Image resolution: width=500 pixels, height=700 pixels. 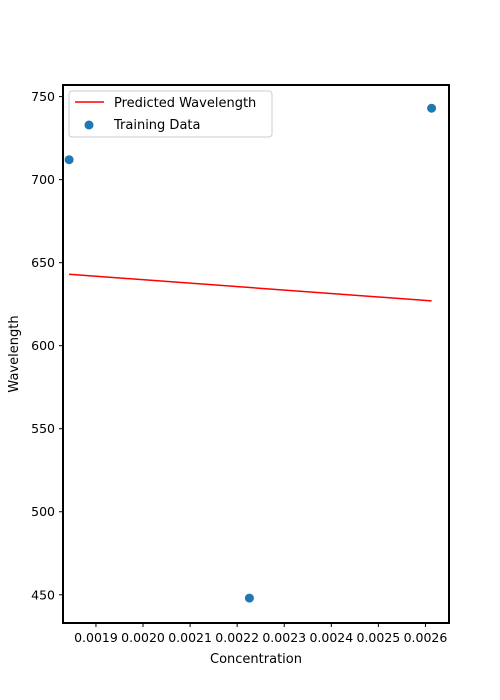 I want to click on y-tick-label: 450, so click(x=43, y=594).